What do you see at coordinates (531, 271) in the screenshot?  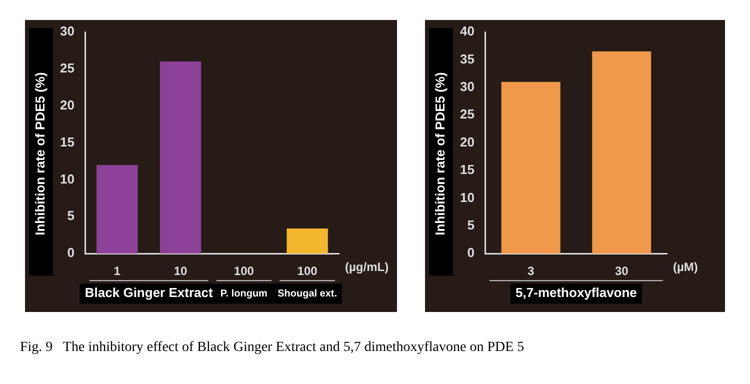 I see `x-tick-label: 3` at bounding box center [531, 271].